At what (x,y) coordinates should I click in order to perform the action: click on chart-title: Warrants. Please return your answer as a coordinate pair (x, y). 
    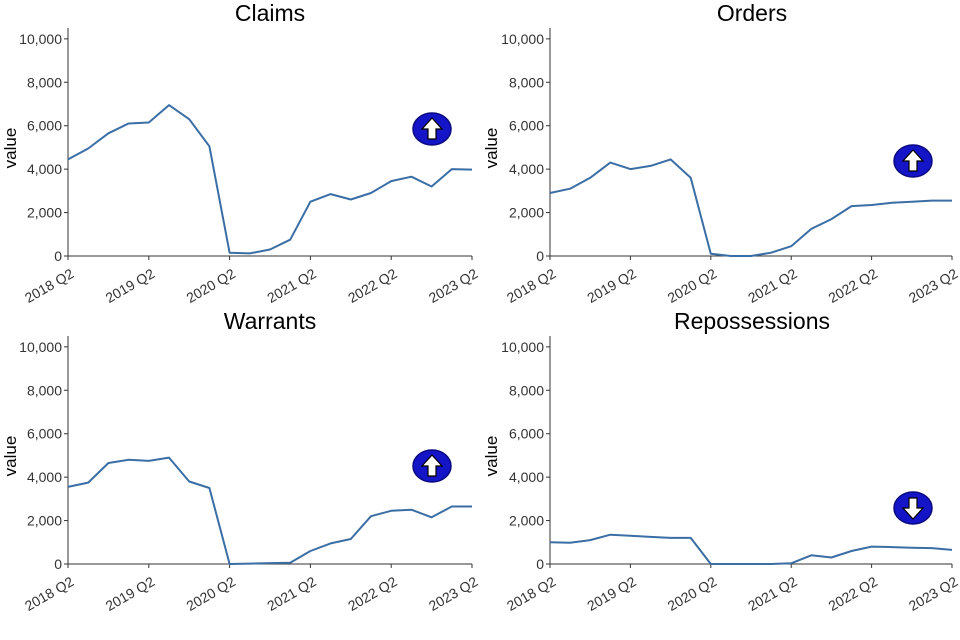
    Looking at the image, I should click on (270, 321).